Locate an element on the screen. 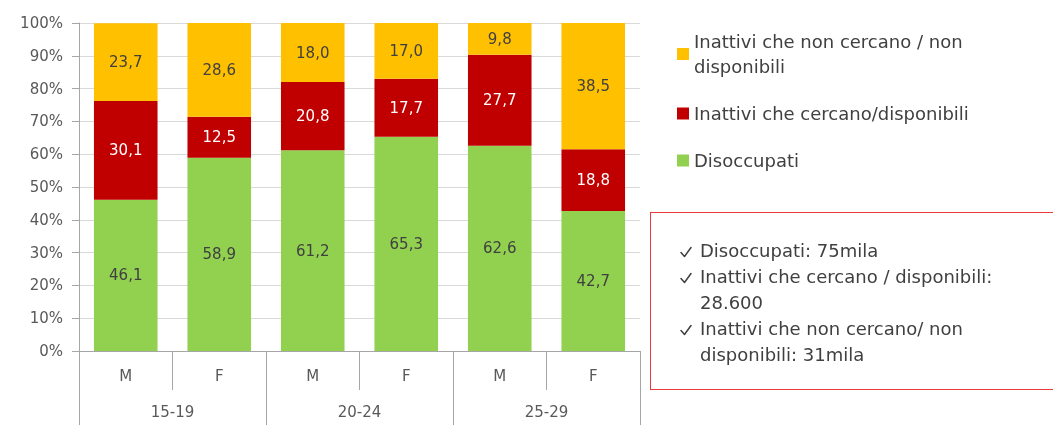 The height and width of the screenshot is (425, 1053). data-label: 23,7 is located at coordinates (126, 62).